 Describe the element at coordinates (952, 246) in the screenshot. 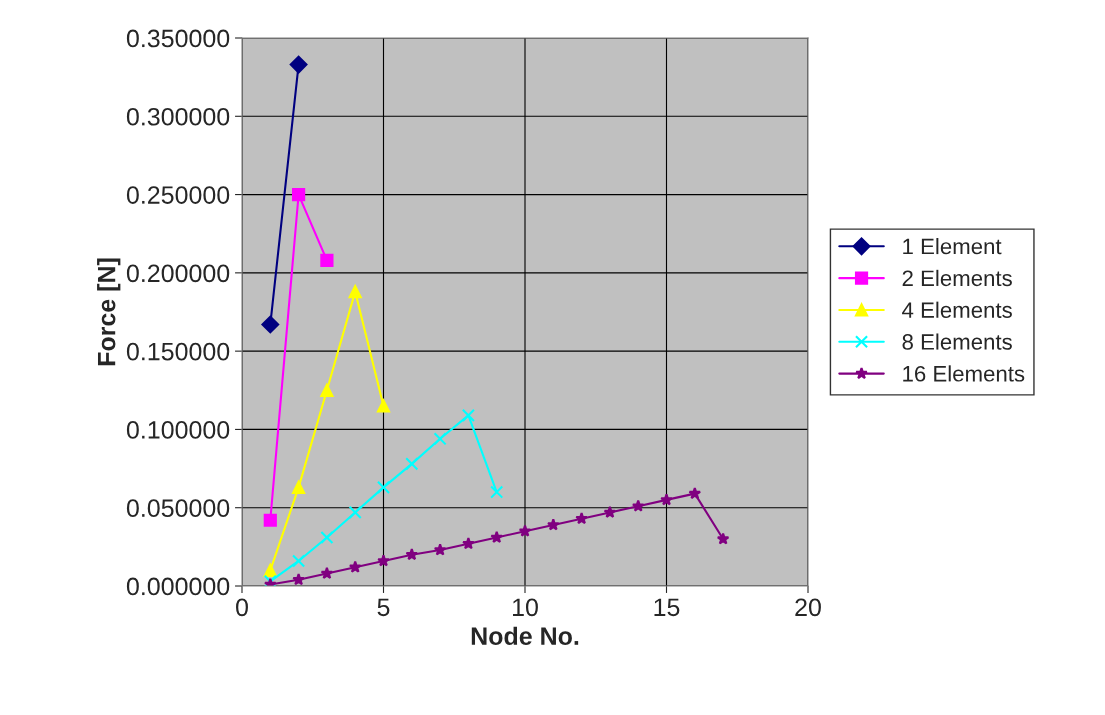

I see `legend-label: 1 Element` at that location.